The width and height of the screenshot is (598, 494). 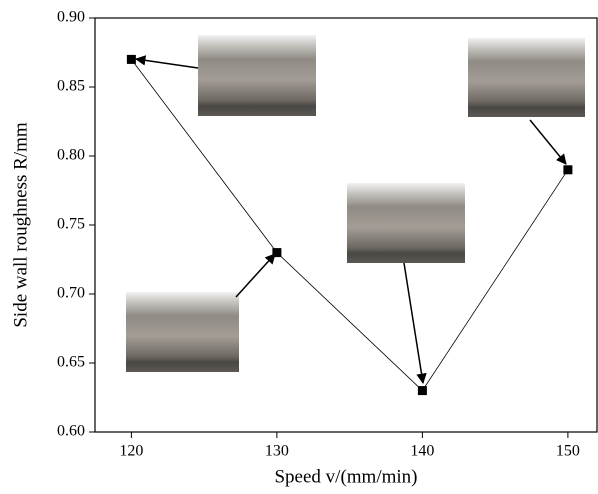 I want to click on x-tick-label: 120, so click(x=131, y=451).